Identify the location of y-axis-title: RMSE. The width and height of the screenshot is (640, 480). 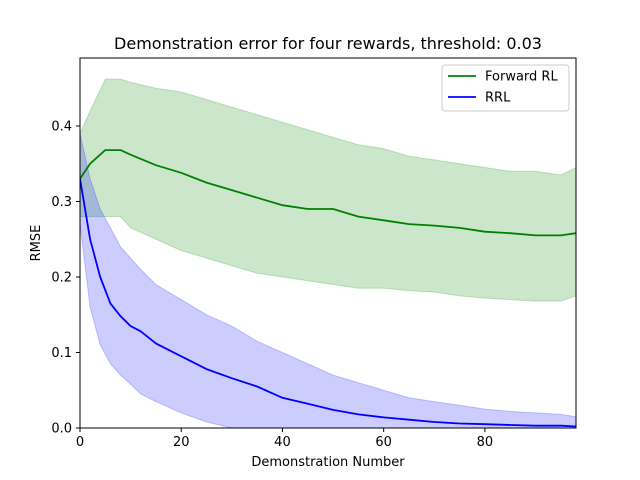
(36, 243).